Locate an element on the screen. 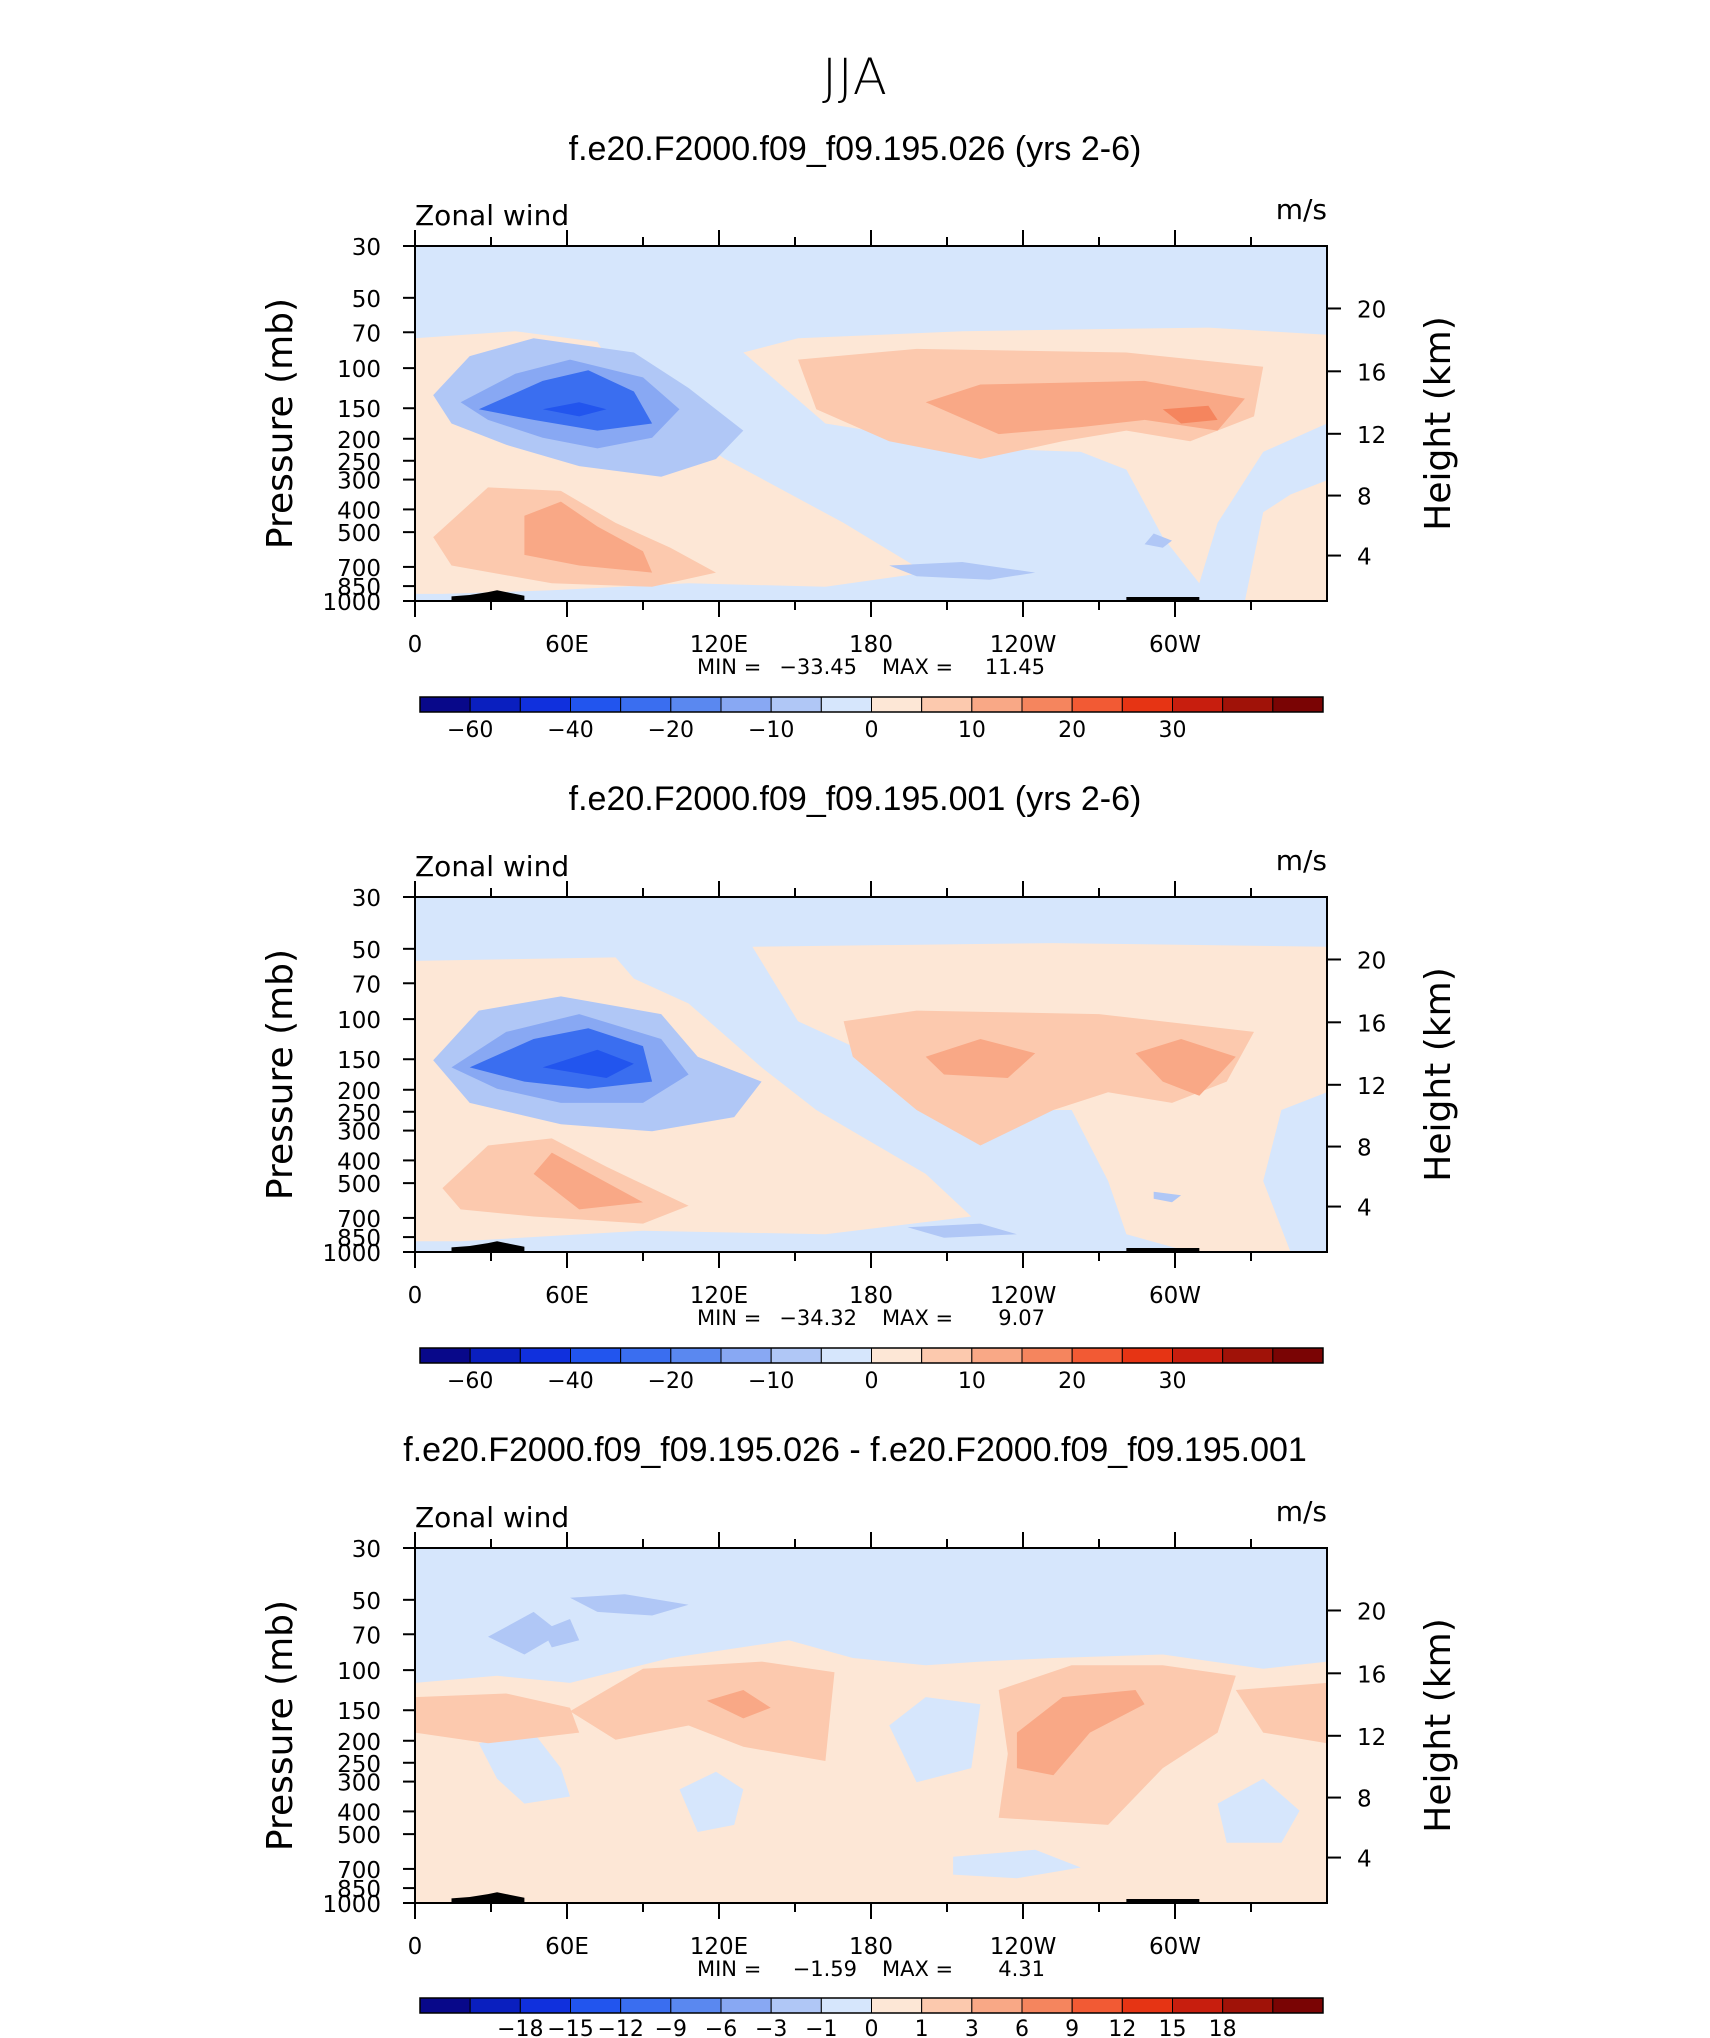 The width and height of the screenshot is (1710, 2038). x-tick-label: 0 is located at coordinates (415, 1947).